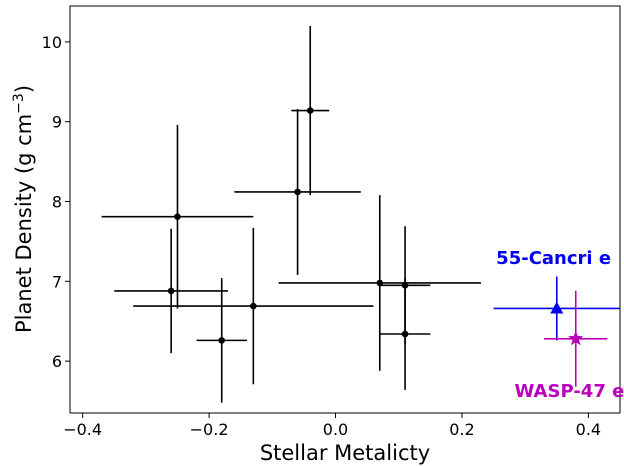  Describe the element at coordinates (57, 122) in the screenshot. I see `y-tick-label: 9` at that location.